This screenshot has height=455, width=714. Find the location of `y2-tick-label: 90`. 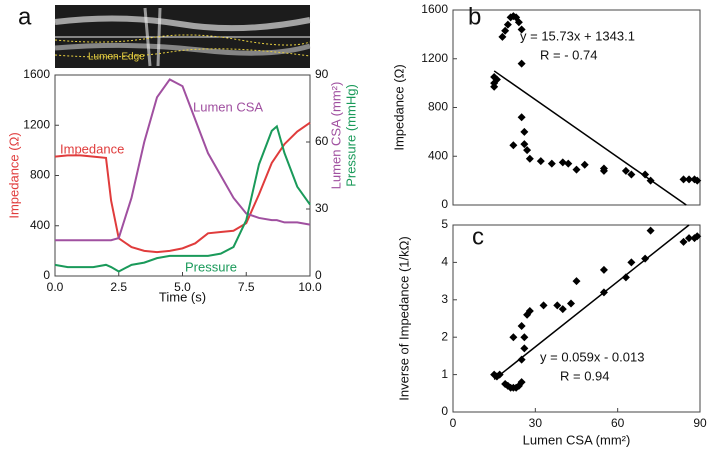

y2-tick-label: 90 is located at coordinates (322, 74).